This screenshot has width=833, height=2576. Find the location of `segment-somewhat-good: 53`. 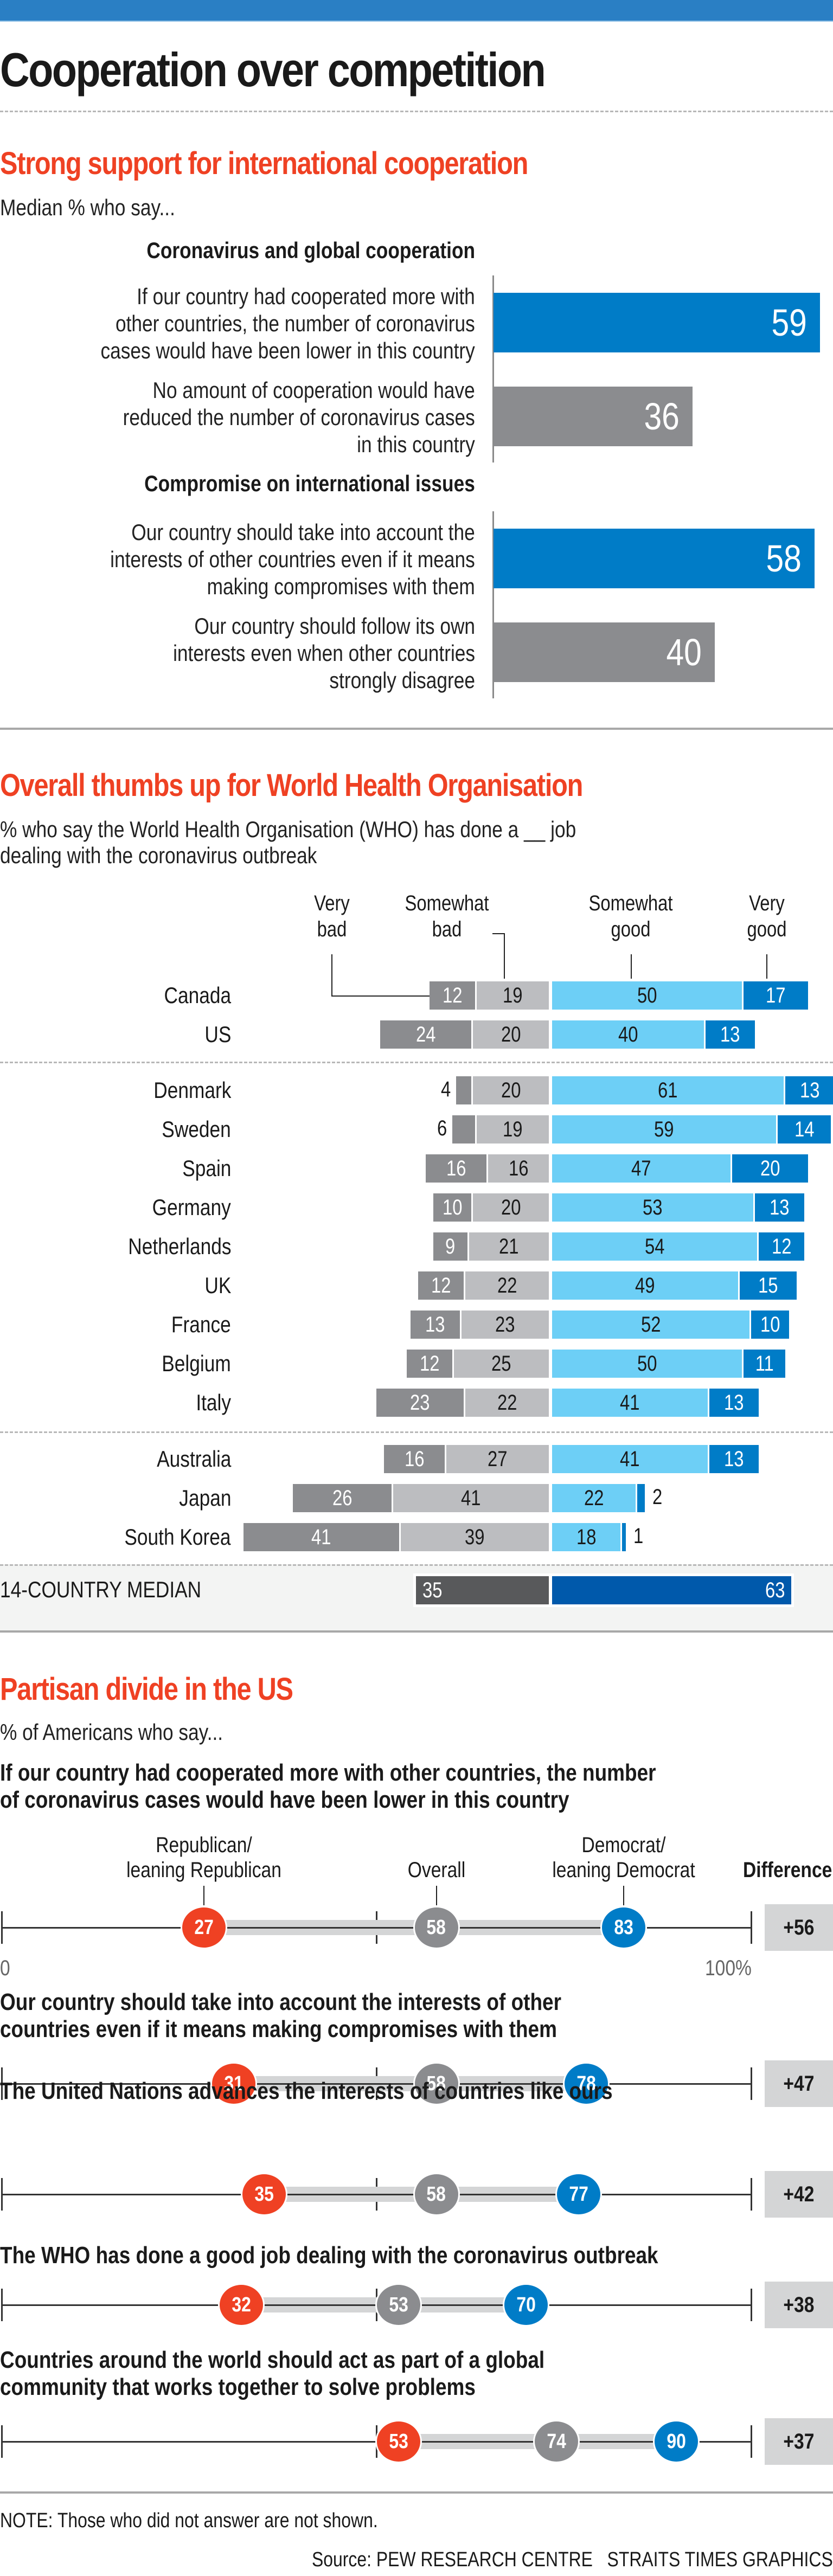

segment-somewhat-good: 53 is located at coordinates (652, 1207).